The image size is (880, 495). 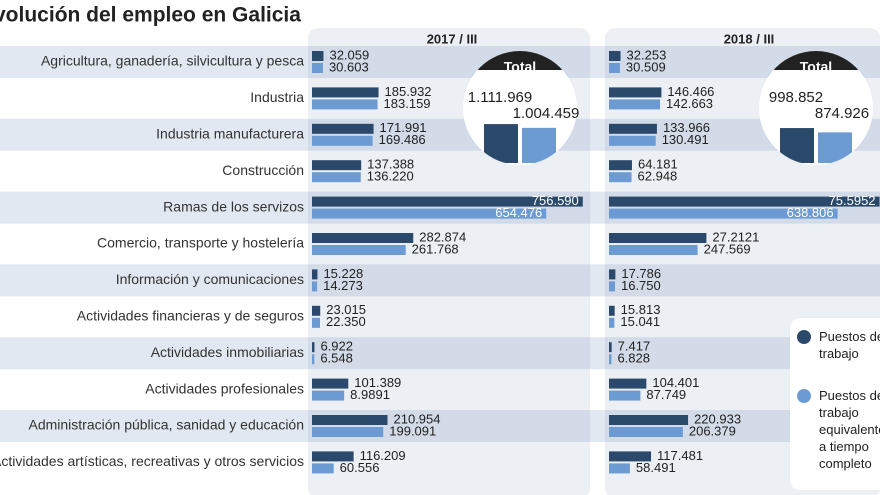 I want to click on value-label: 136.220, so click(x=390, y=176).